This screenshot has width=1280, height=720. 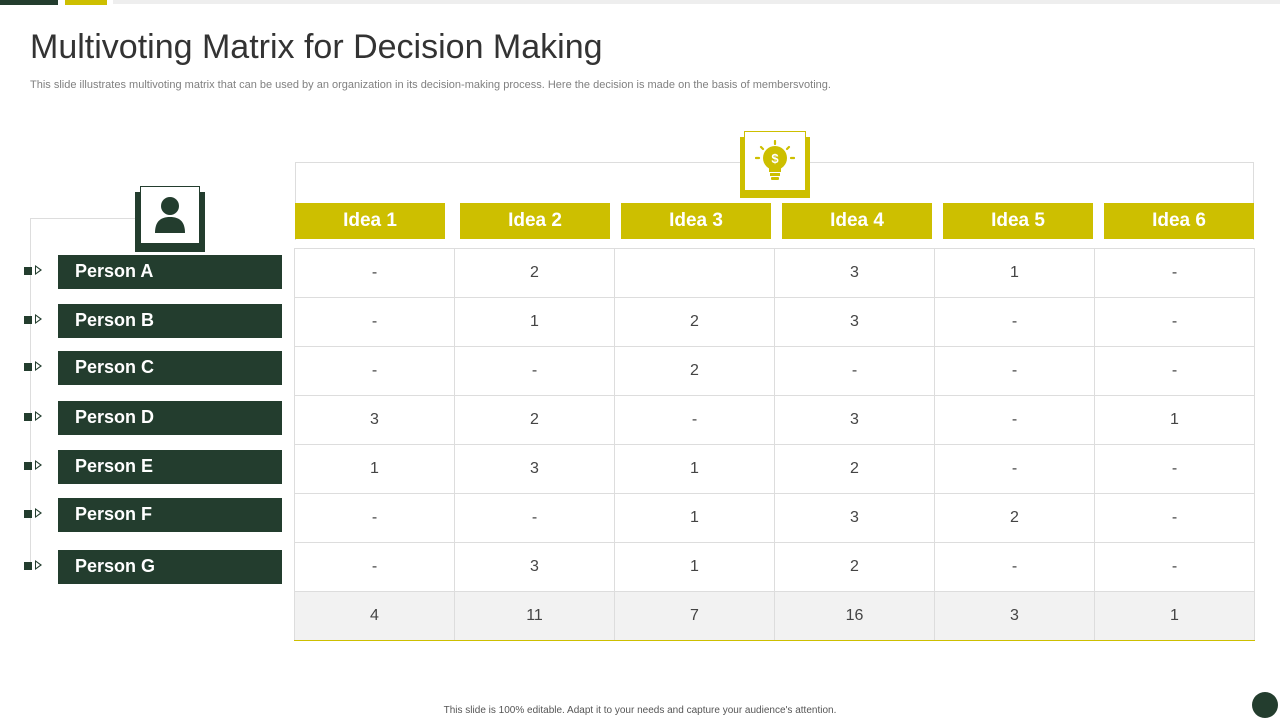 I want to click on person-row: Person E, so click(x=153, y=467).